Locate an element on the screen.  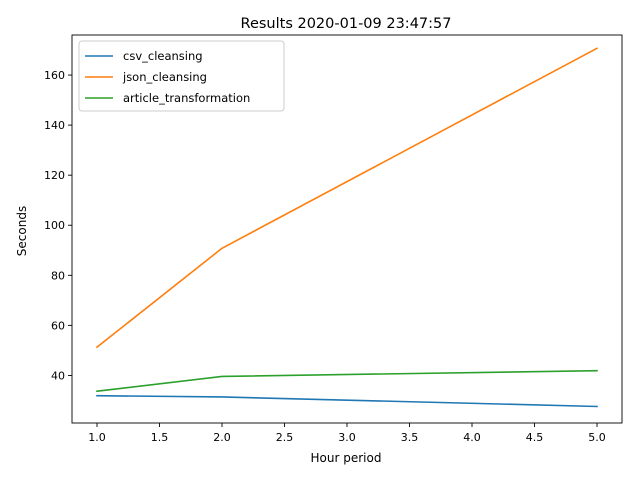
x-tick-label: 4.5 is located at coordinates (535, 437).